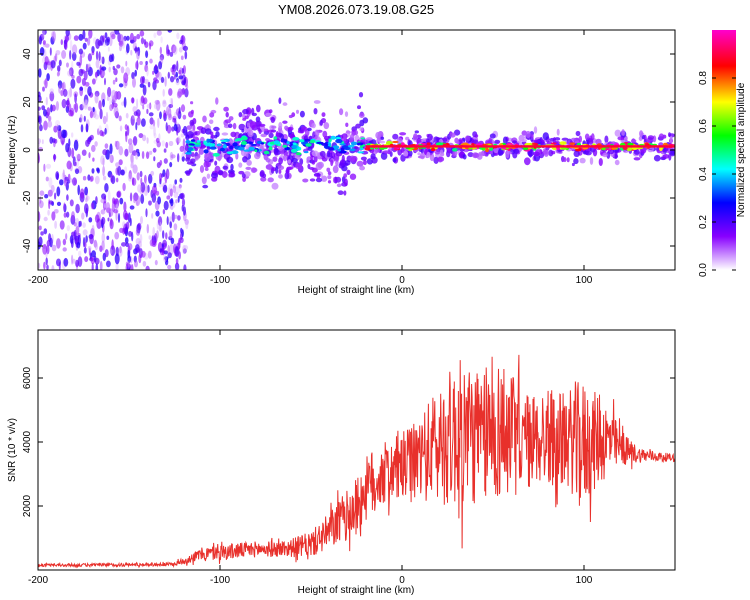 This screenshot has width=750, height=600. Describe the element at coordinates (717, 174) in the screenshot. I see `colorbar-ticks: 0.0 0.2 0.4 0.6 0.8` at that location.